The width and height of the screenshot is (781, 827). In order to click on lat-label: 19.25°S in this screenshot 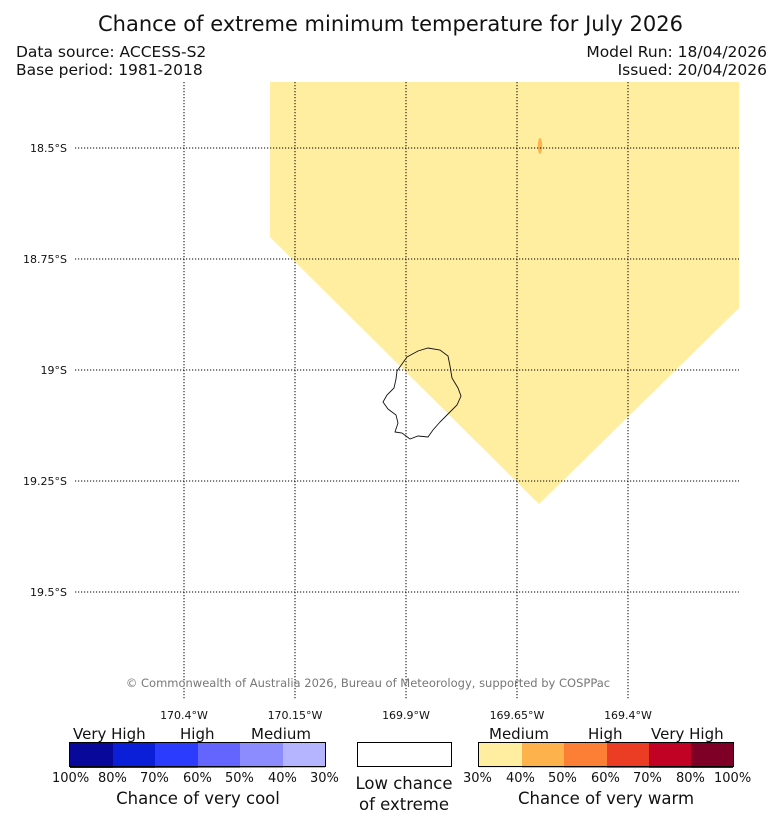, I will do `click(45, 481)`.